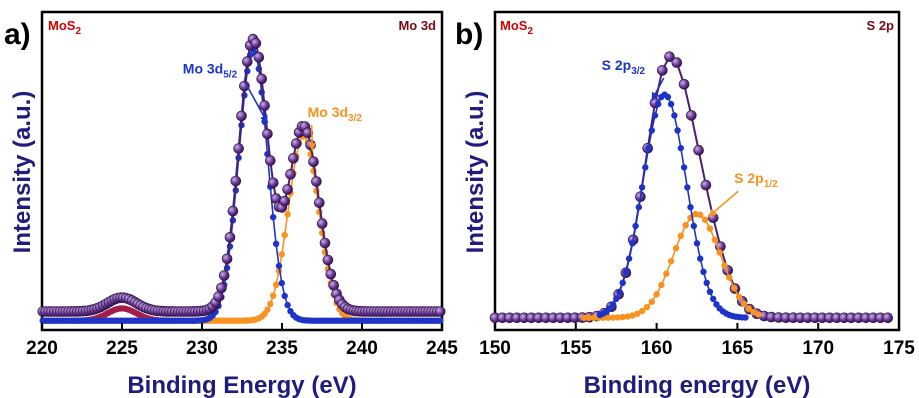  What do you see at coordinates (210, 71) in the screenshot?
I see `peak-label: Mo 3d5/2` at bounding box center [210, 71].